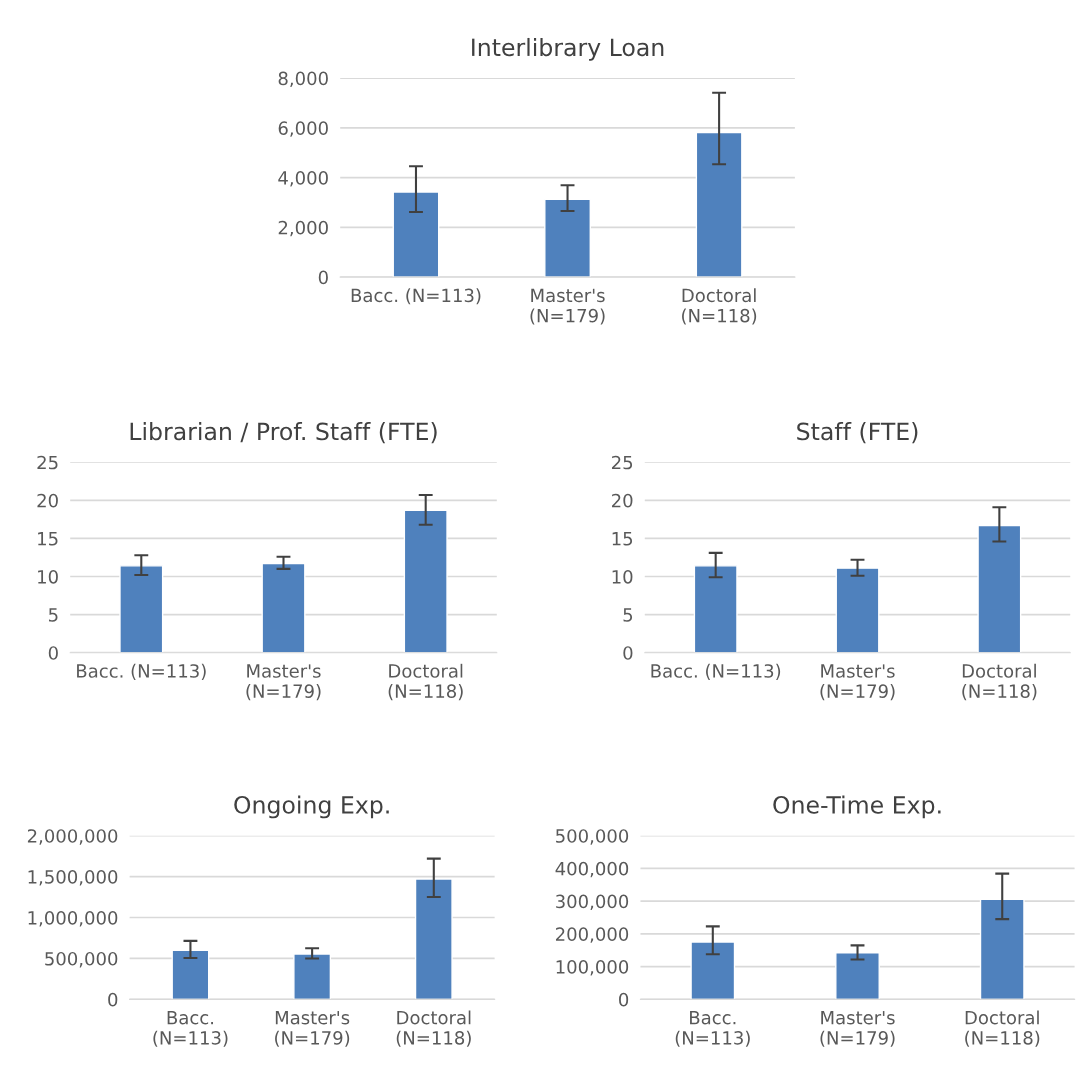 This screenshot has width=1080, height=1070. I want to click on y-tick-label: 2,000,000, so click(72, 837).